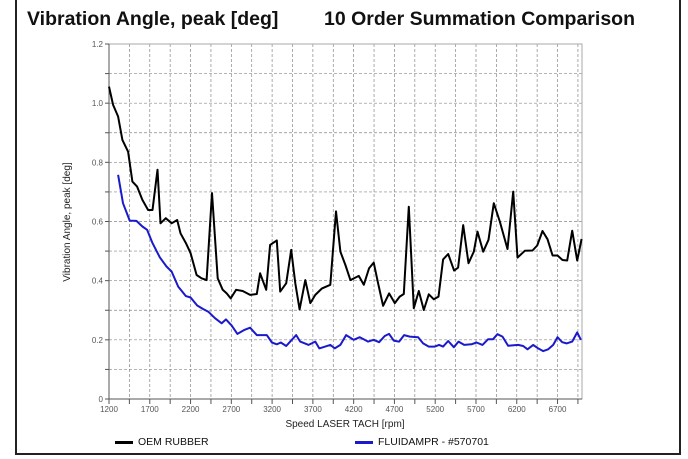 The image size is (688, 459). Describe the element at coordinates (479, 19) in the screenshot. I see `chart-title-right: 10 Order Summation Comparison` at that location.